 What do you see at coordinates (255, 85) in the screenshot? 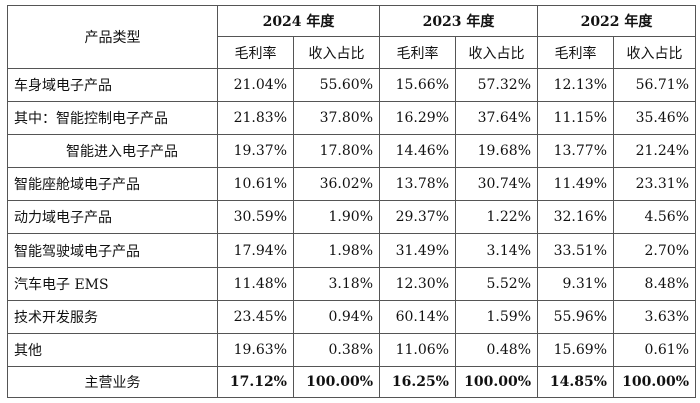
I see `margin-cell: 21.04%` at bounding box center [255, 85].